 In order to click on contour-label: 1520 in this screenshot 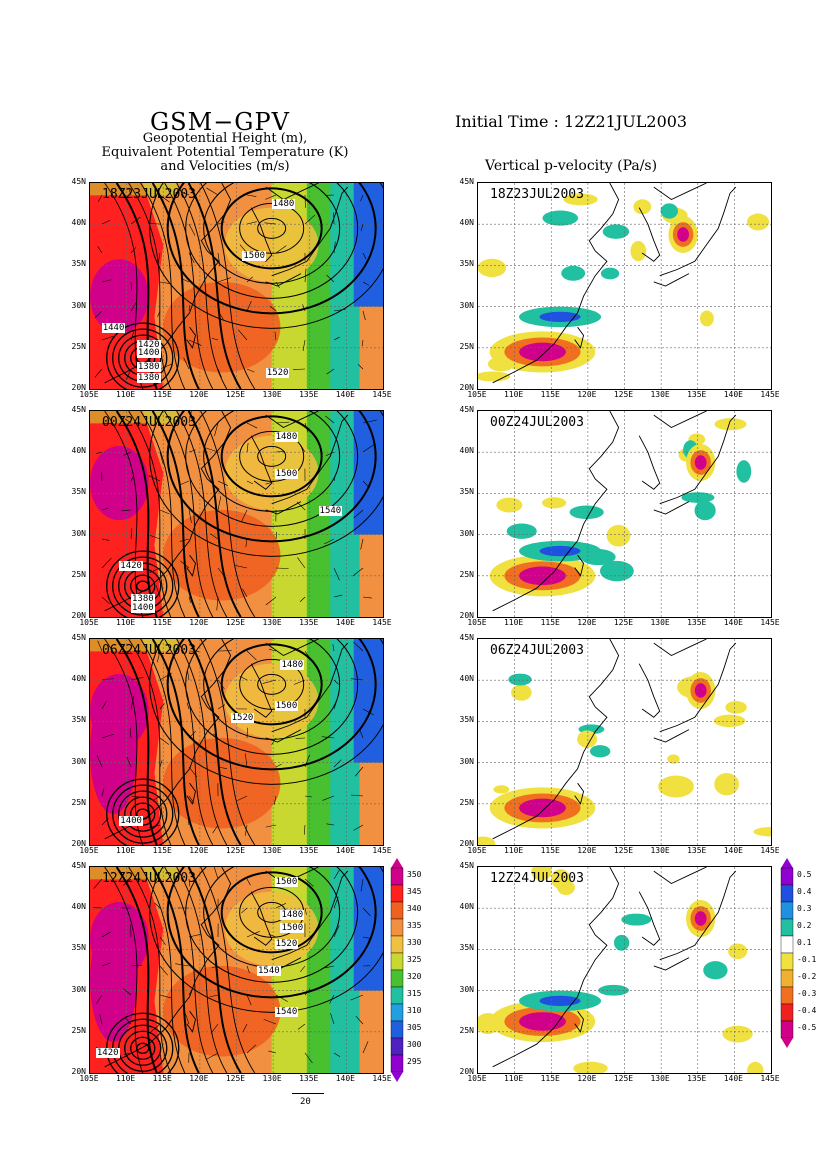, I will do `click(242, 718)`.